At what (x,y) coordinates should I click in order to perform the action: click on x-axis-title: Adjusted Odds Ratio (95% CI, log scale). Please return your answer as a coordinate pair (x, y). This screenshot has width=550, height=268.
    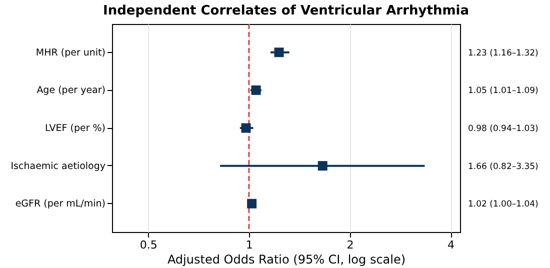
    Looking at the image, I should click on (286, 259).